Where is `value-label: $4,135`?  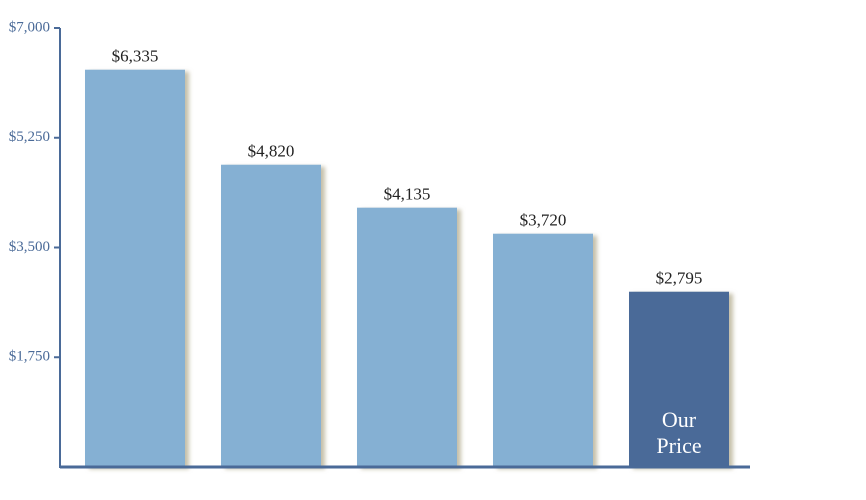 value-label: $4,135 is located at coordinates (407, 194).